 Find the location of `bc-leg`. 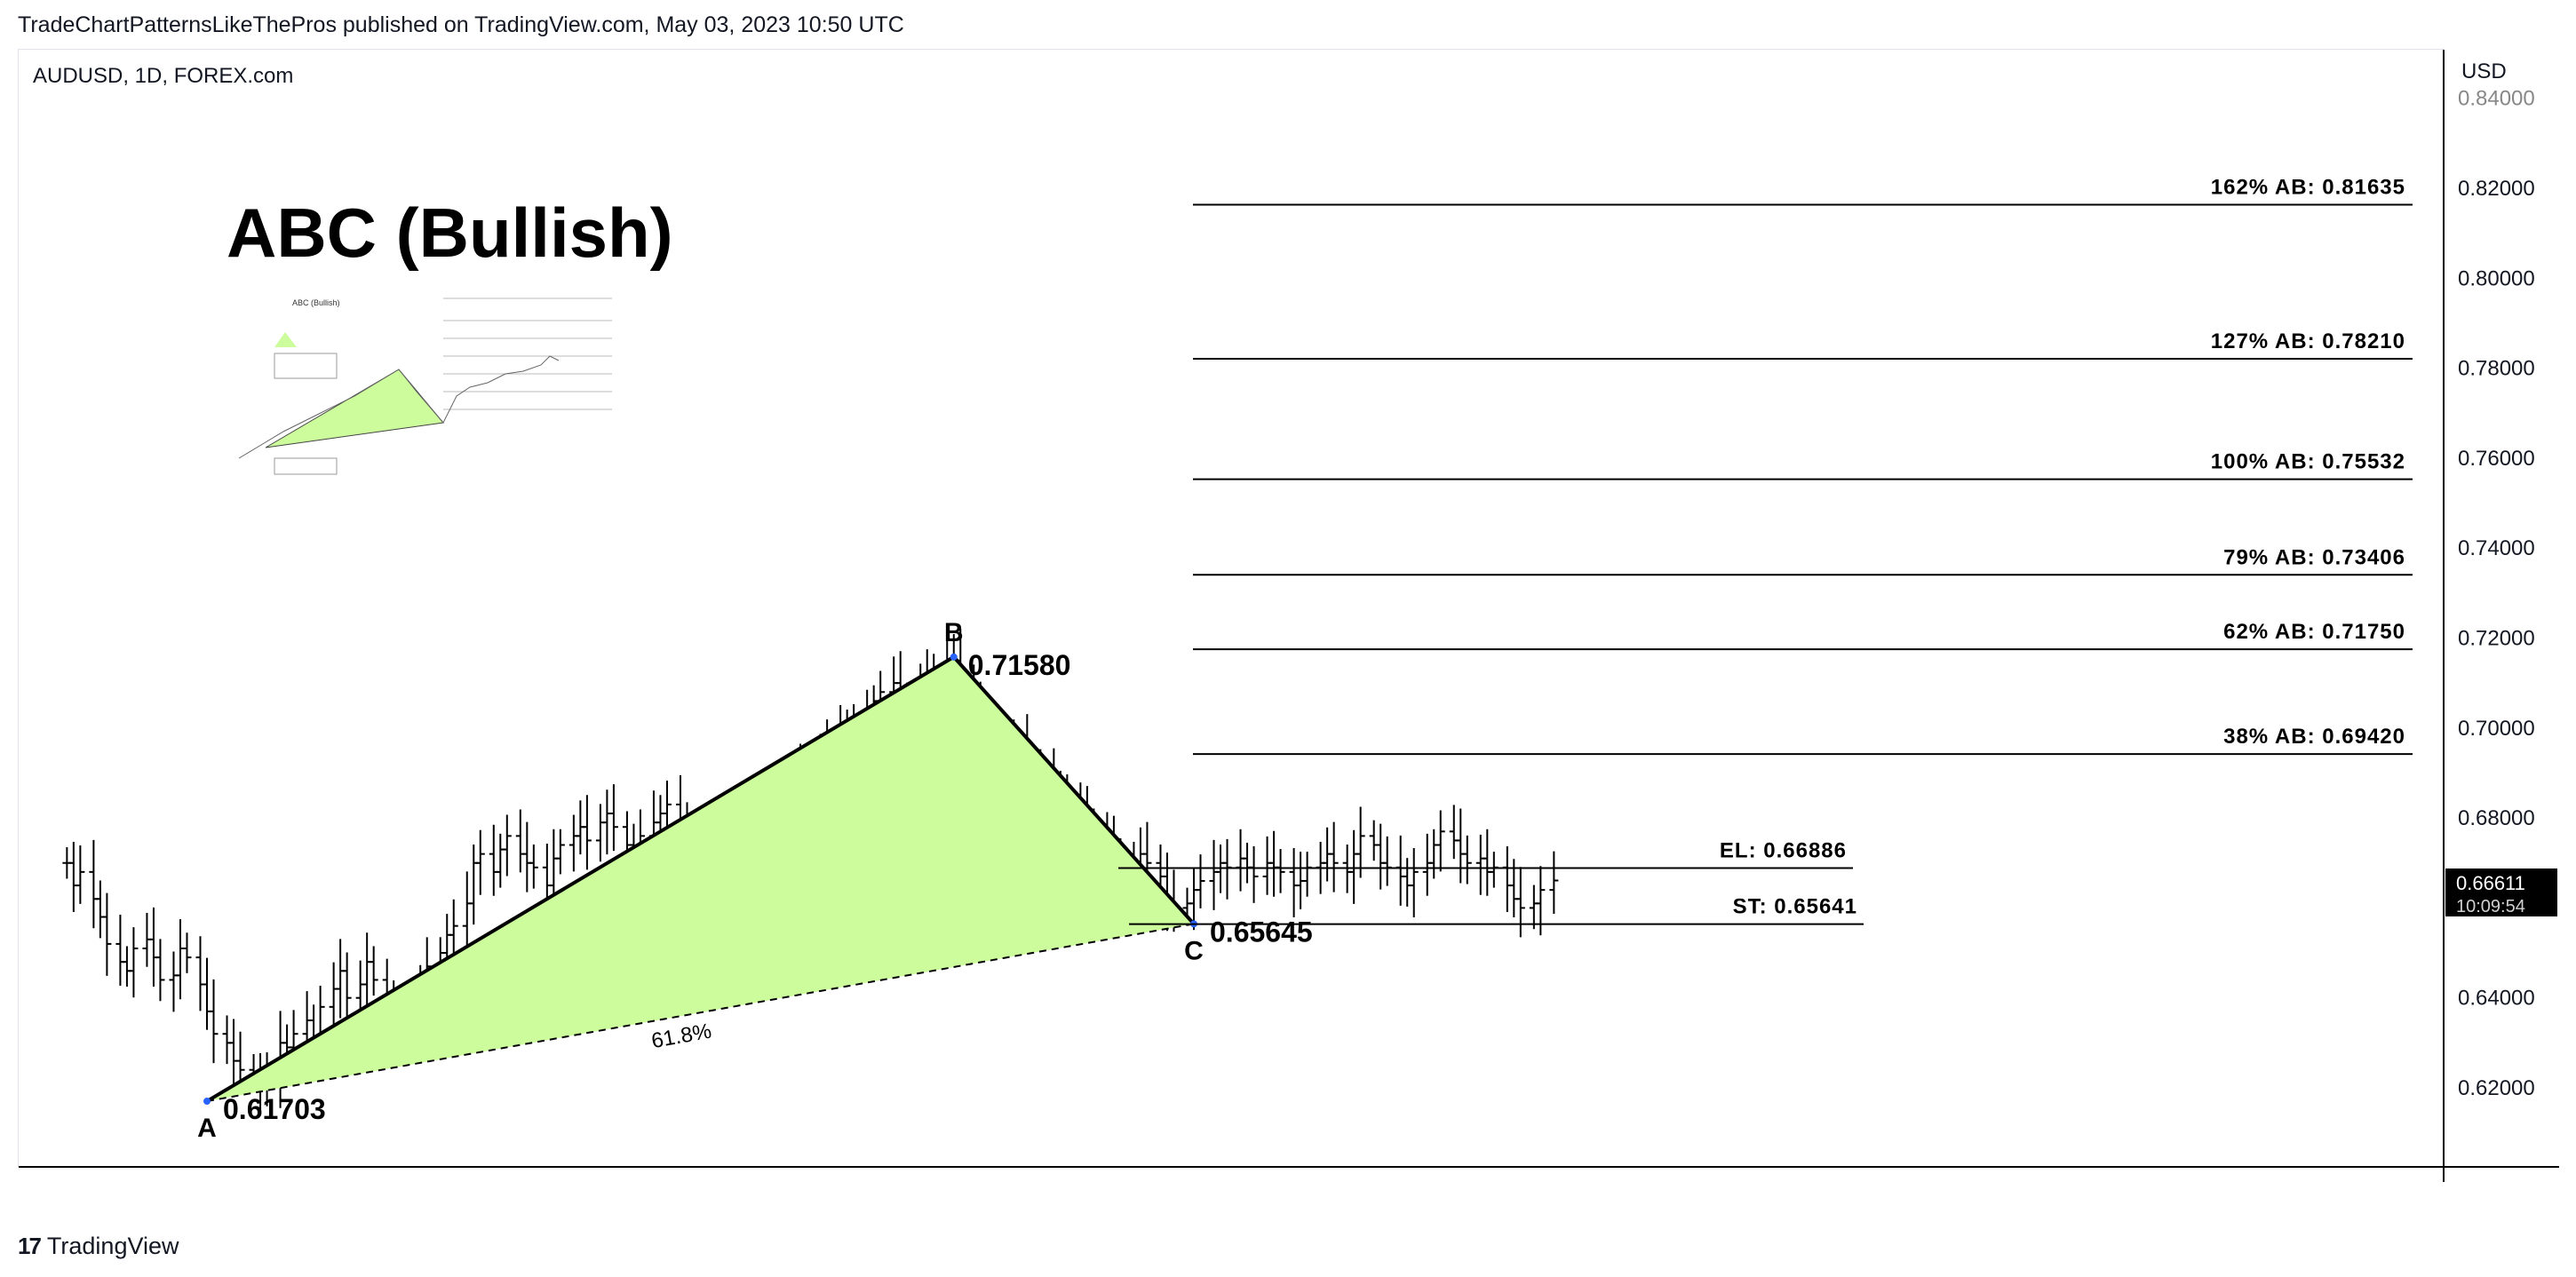

bc-leg is located at coordinates (1074, 790).